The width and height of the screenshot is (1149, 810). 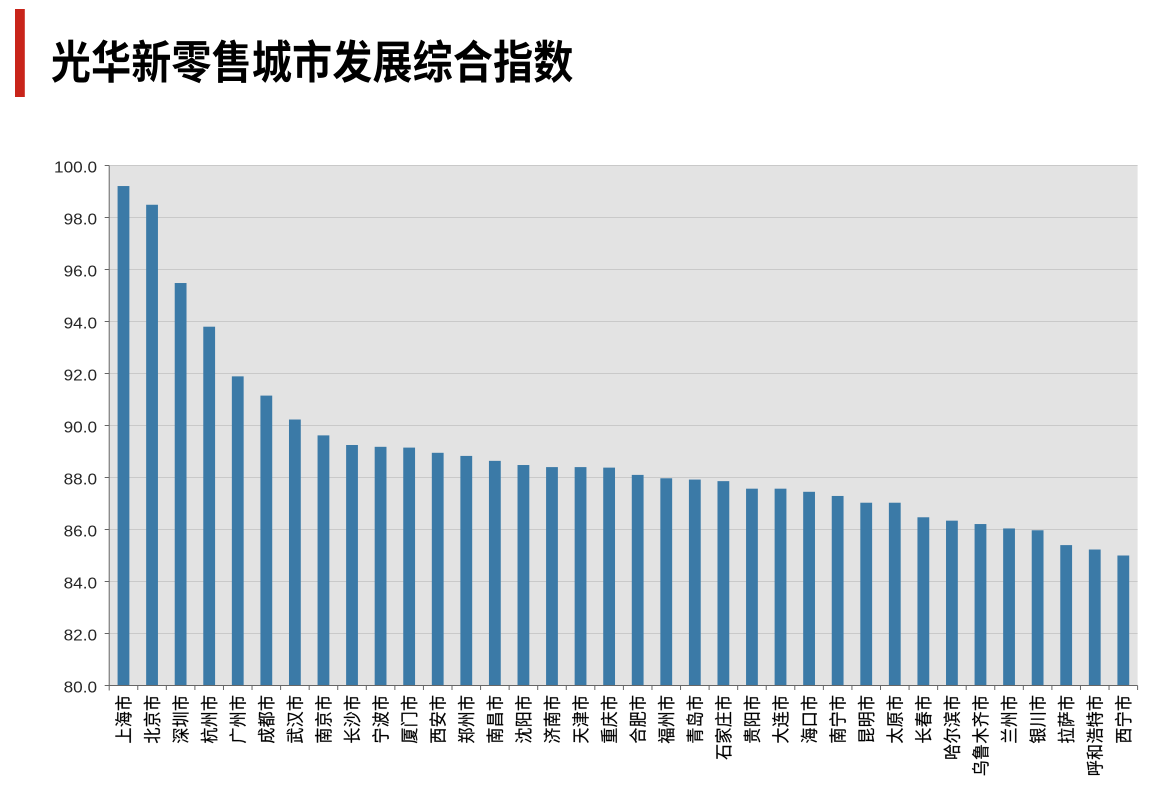 I want to click on svg-text: 96.0, so click(x=80, y=271).